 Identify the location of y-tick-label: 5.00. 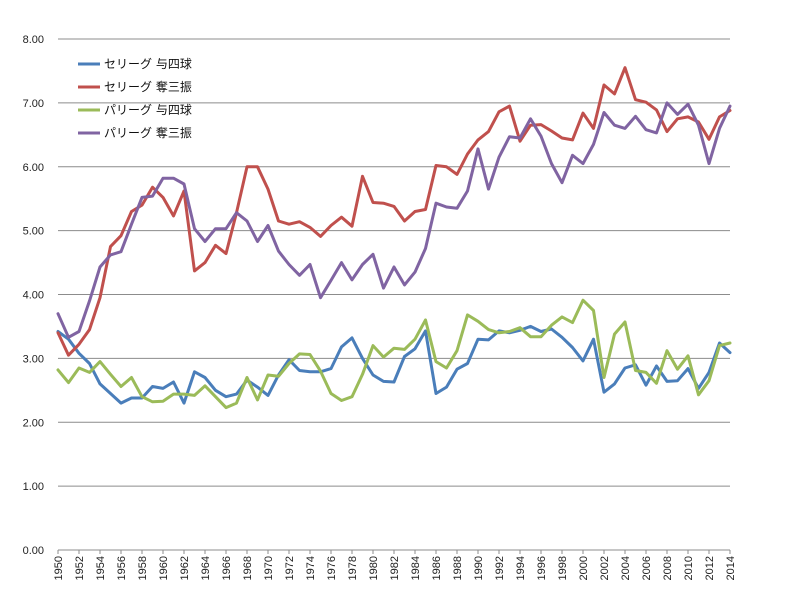
(33, 232).